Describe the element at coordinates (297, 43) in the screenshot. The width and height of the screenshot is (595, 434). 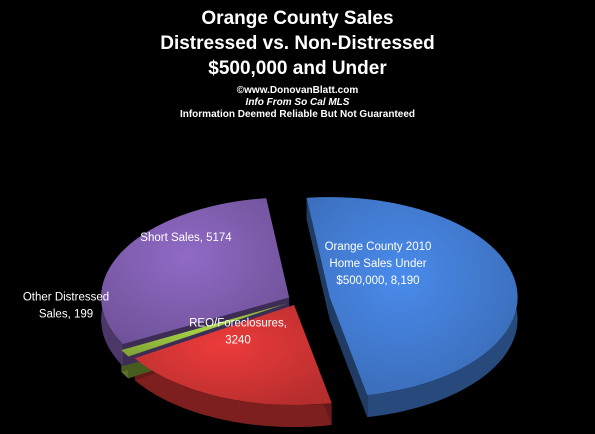
I see `chart-title-line-2: Distressed vs. Non-Distressed` at that location.